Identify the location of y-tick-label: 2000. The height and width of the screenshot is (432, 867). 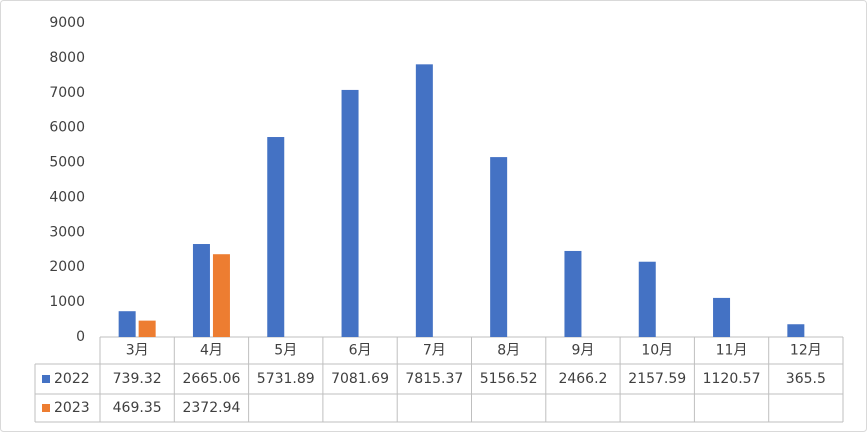
(67, 267).